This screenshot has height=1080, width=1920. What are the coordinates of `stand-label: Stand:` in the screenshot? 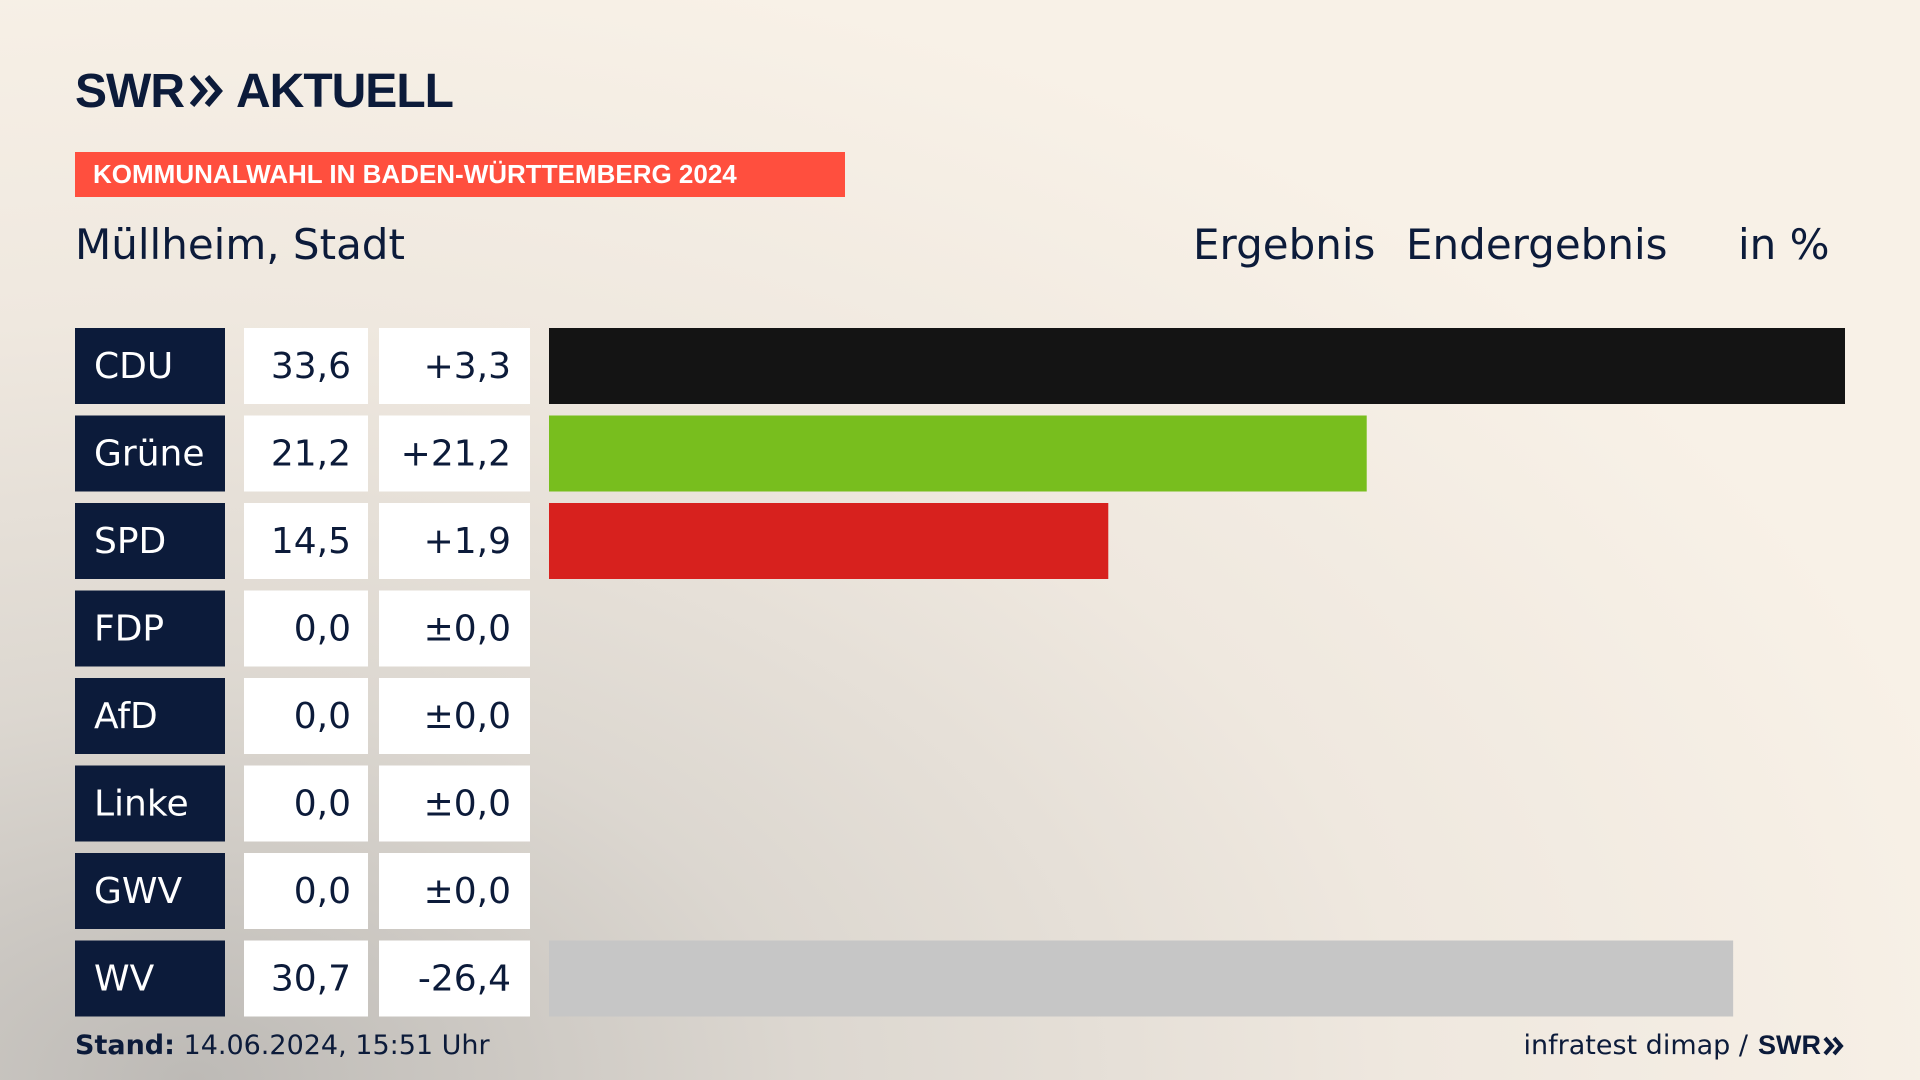 It's located at (125, 1045).